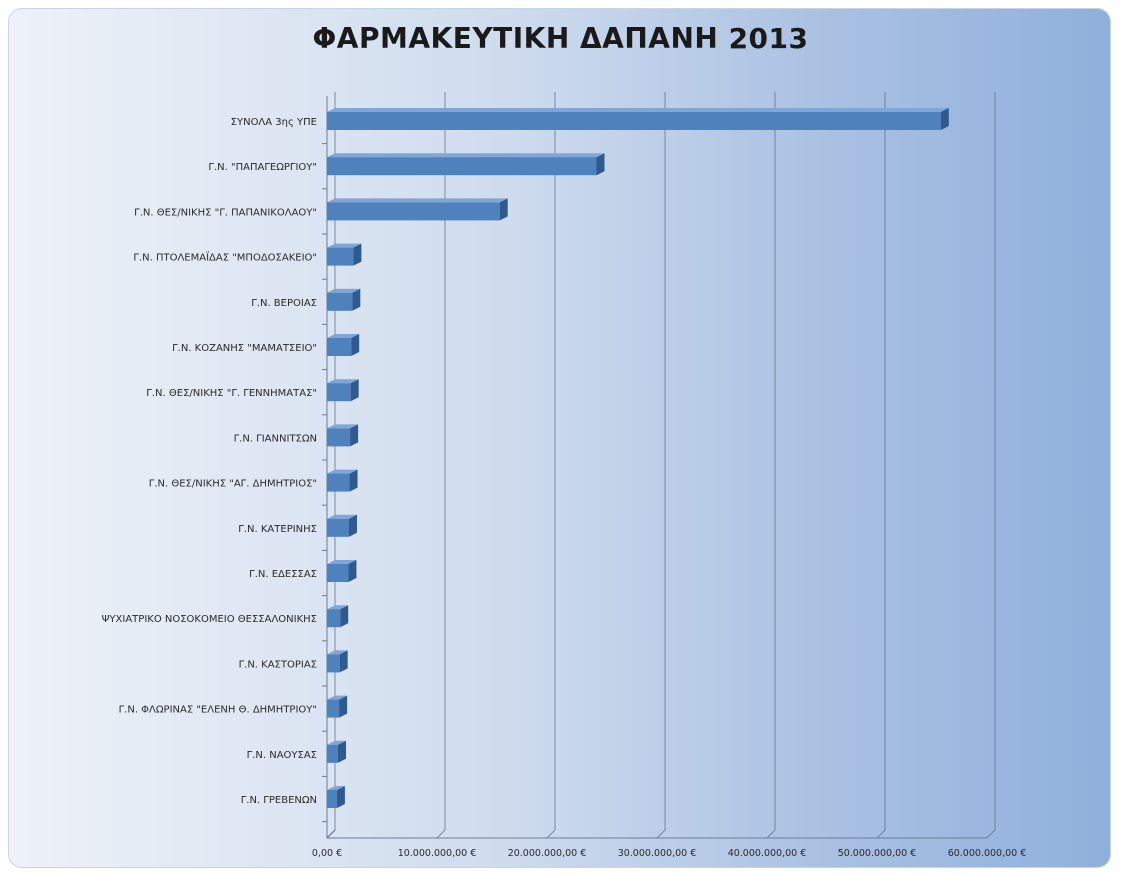  Describe the element at coordinates (437, 853) in the screenshot. I see `x-tick-label: 10.000.000,00 €` at that location.